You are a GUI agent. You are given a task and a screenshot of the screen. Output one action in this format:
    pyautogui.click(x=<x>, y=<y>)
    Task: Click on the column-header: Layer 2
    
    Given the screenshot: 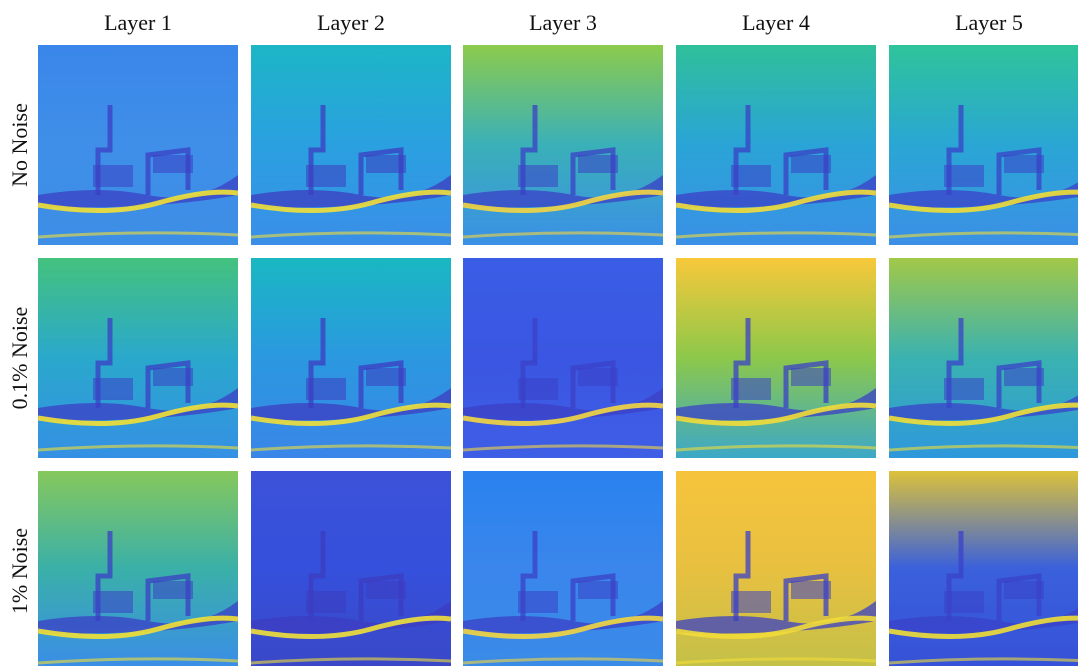 What is the action you would take?
    pyautogui.click(x=351, y=22)
    